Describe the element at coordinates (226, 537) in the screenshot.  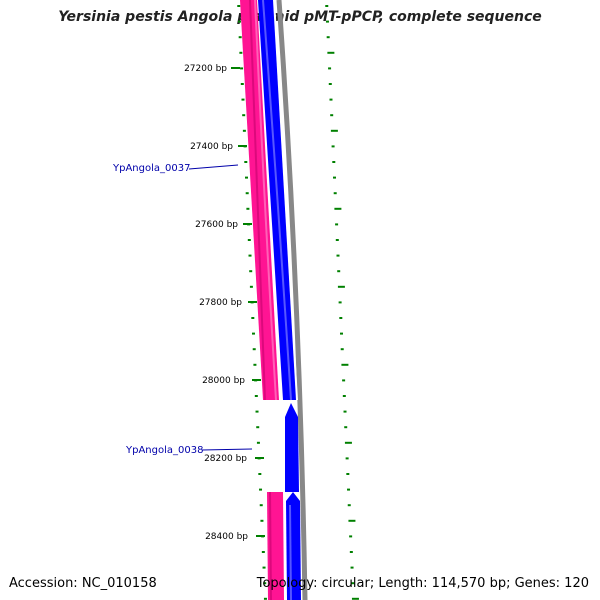
I see `tick-label-28400: 28400 bp` at that location.